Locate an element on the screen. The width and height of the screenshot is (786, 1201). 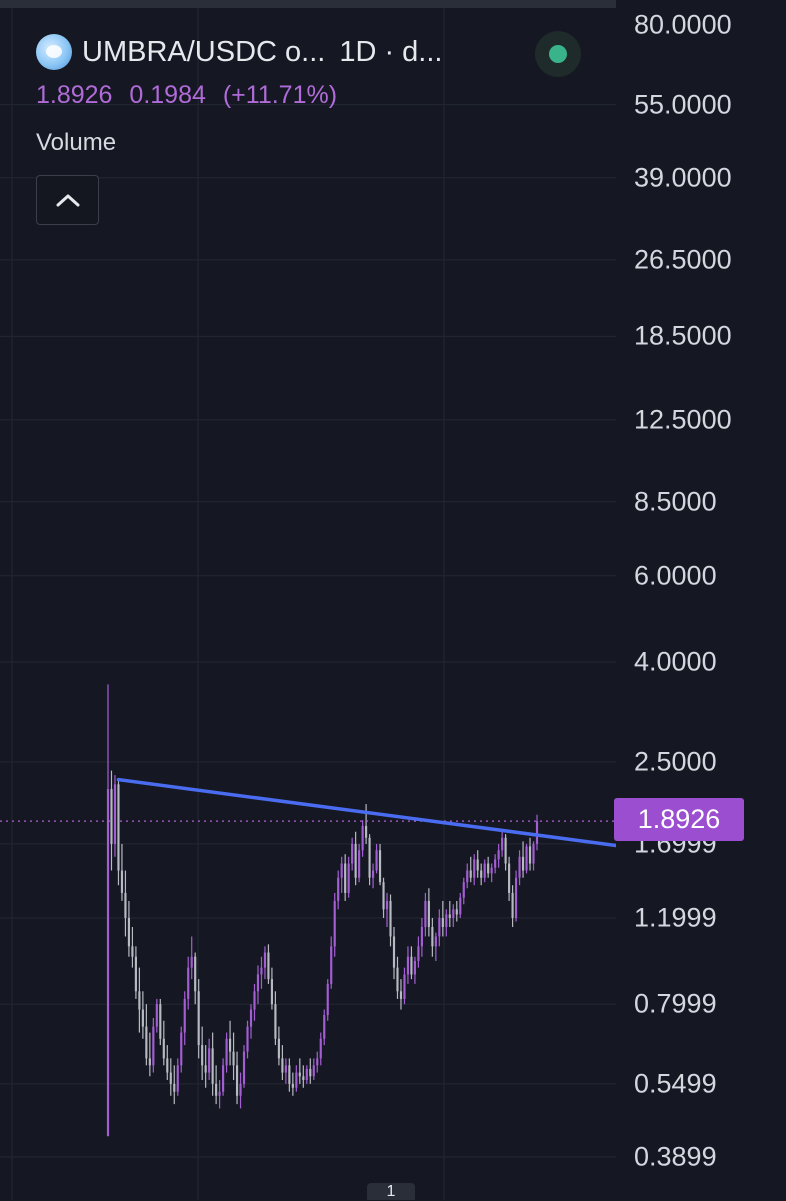
price-change: 0.1984 is located at coordinates (167, 95).